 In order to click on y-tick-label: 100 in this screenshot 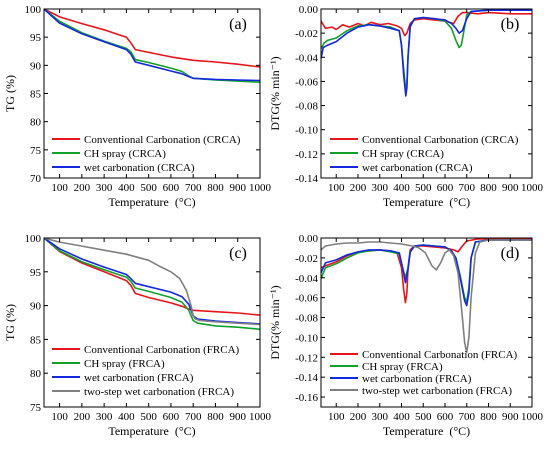, I will do `click(33, 10)`.